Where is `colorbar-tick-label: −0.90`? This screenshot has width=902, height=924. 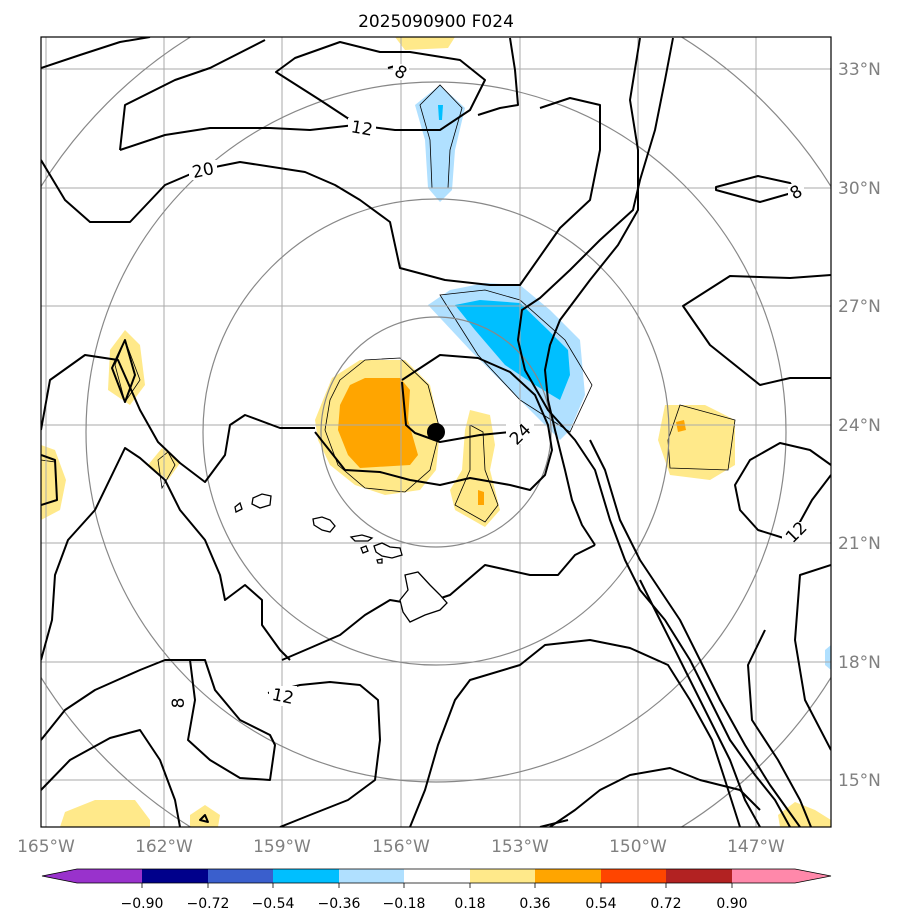
colorbar-tick-label: −0.90 is located at coordinates (142, 904).